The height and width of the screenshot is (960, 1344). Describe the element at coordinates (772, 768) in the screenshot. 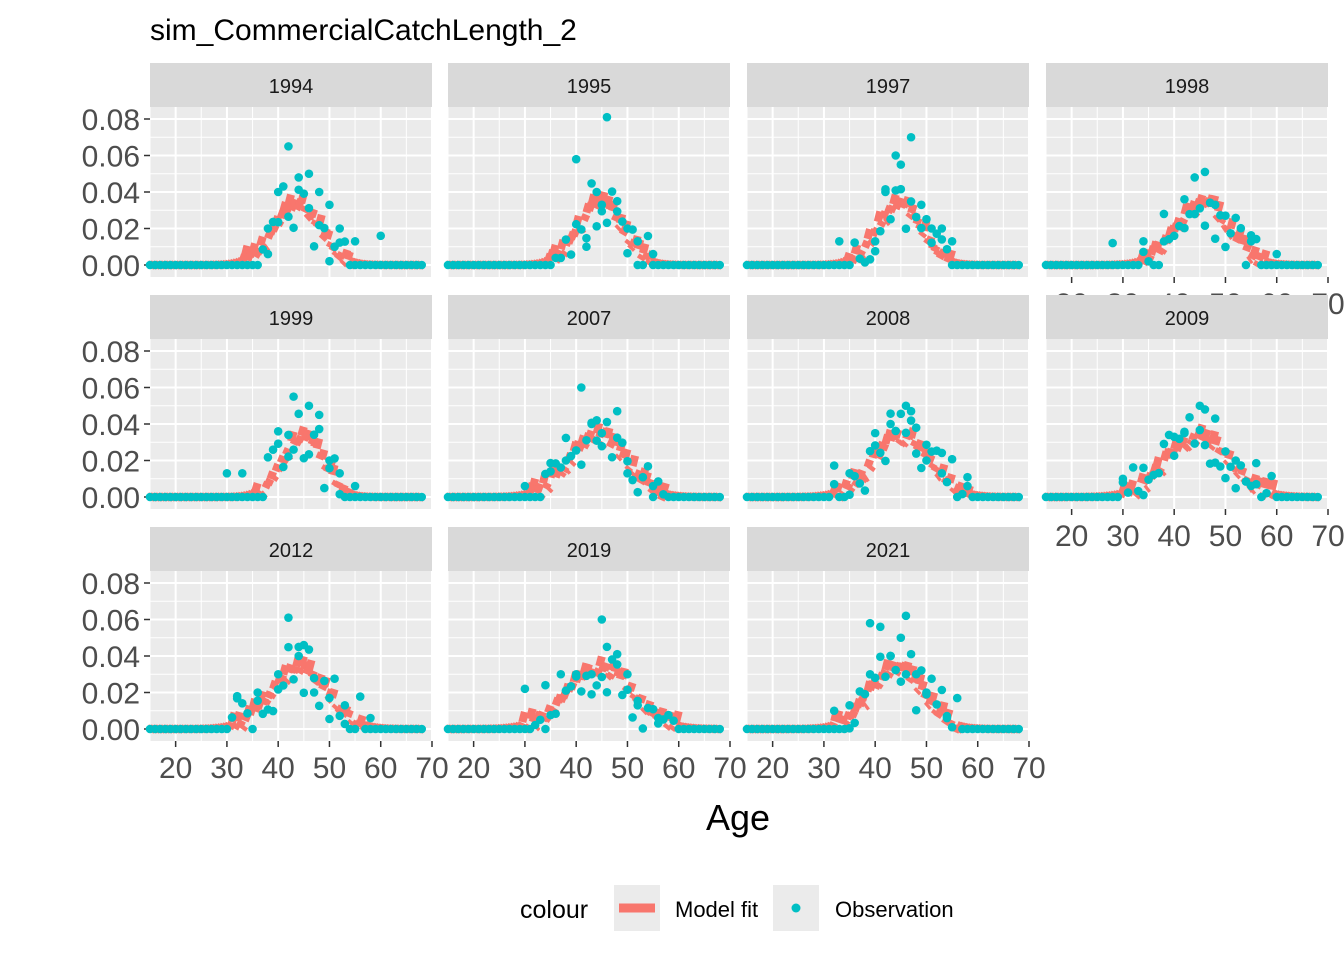

I see `x-tick-label: 20` at that location.